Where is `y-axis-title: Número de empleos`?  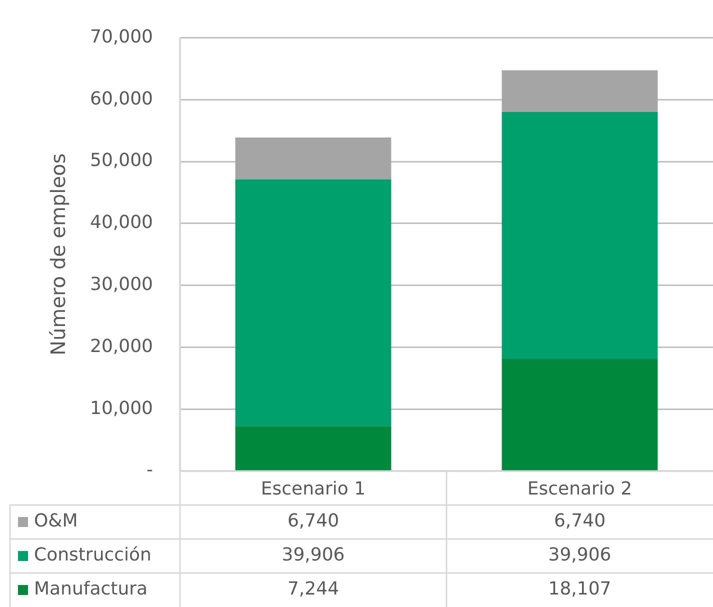 y-axis-title: Número de empleos is located at coordinates (58, 254).